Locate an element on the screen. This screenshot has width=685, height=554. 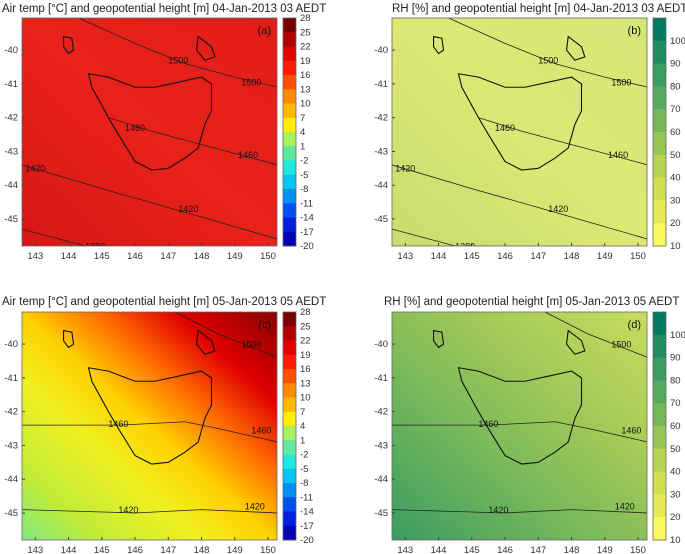
lon-tick-label: 145 is located at coordinates (102, 256).